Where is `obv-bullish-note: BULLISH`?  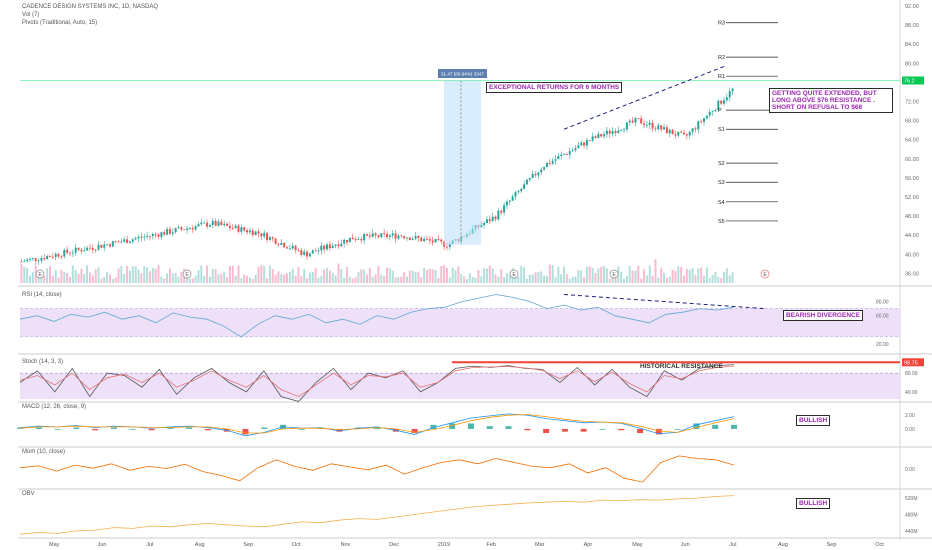 obv-bullish-note: BULLISH is located at coordinates (813, 503).